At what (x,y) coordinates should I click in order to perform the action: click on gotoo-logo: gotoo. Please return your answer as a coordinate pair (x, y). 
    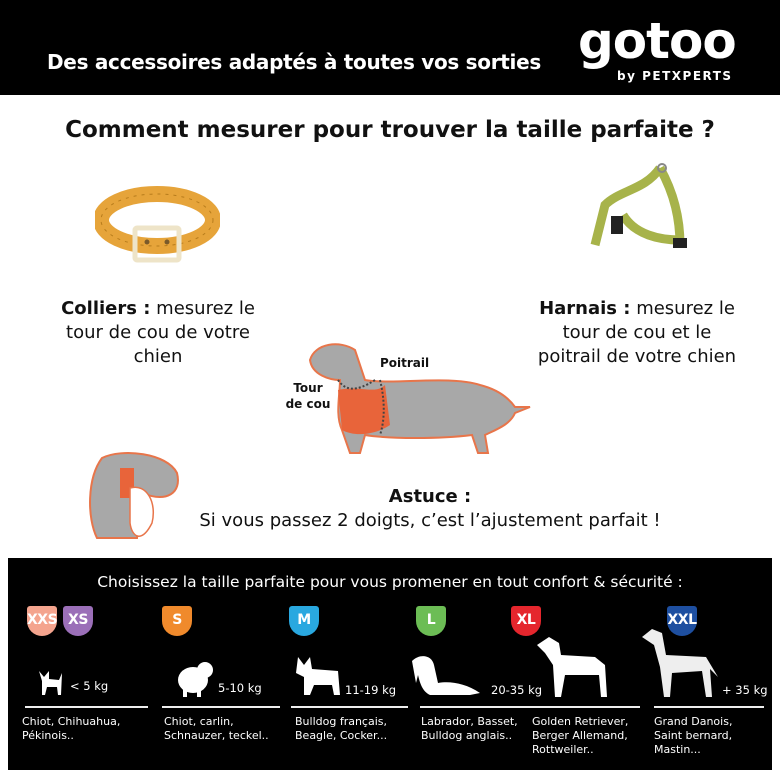
    Looking at the image, I should click on (657, 41).